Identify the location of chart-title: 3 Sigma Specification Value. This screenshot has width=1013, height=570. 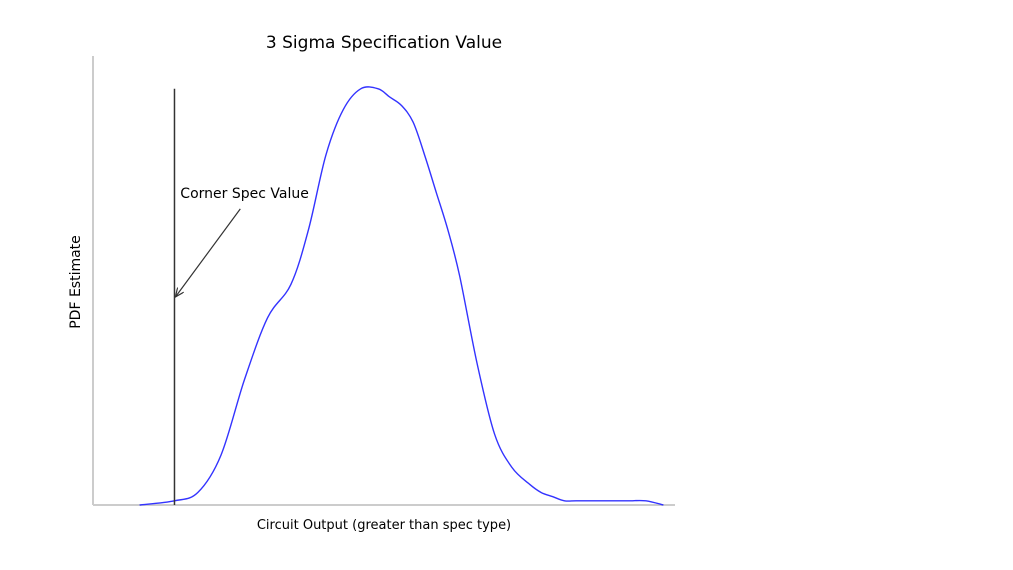
(384, 43).